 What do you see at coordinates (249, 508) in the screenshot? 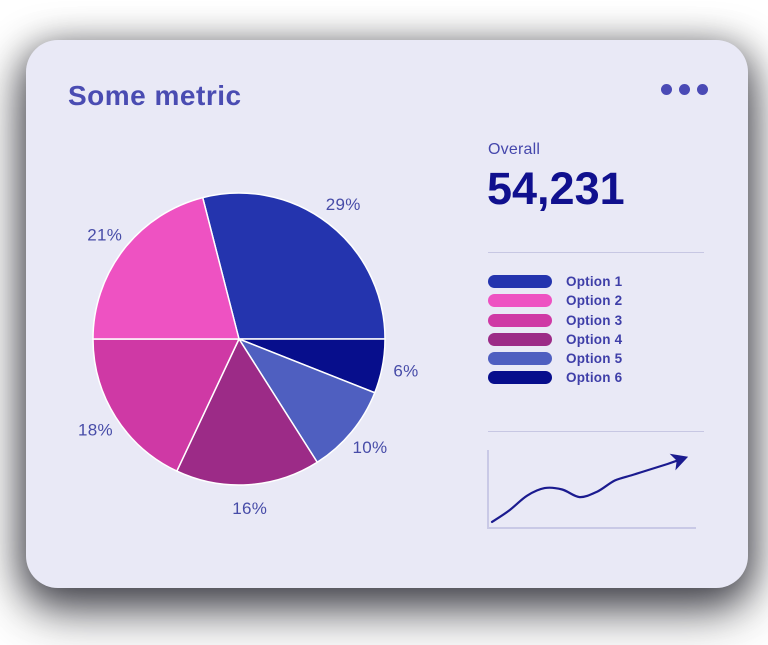
I see `pie-slice-value-label: 16%` at bounding box center [249, 508].